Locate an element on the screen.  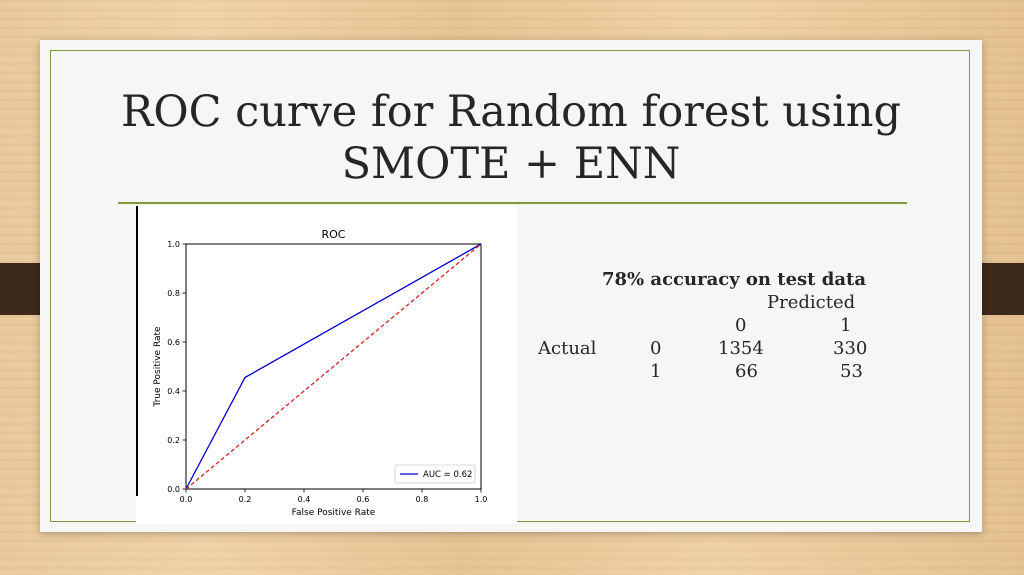
legend: AUC = 0.62 is located at coordinates (435, 474).